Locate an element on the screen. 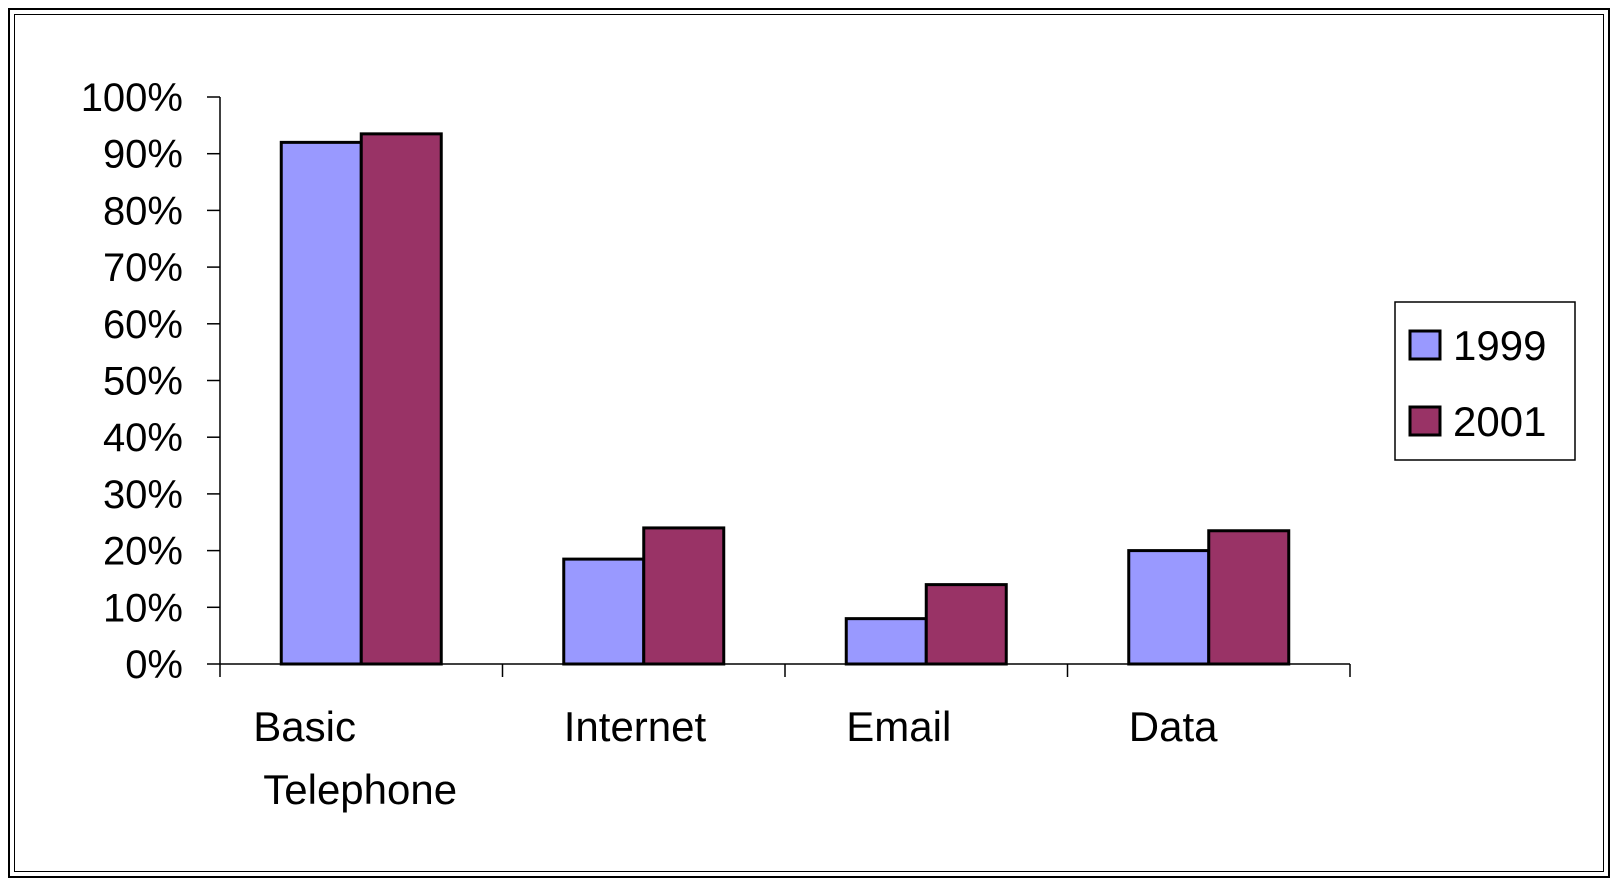  category-label: Email is located at coordinates (898, 726).